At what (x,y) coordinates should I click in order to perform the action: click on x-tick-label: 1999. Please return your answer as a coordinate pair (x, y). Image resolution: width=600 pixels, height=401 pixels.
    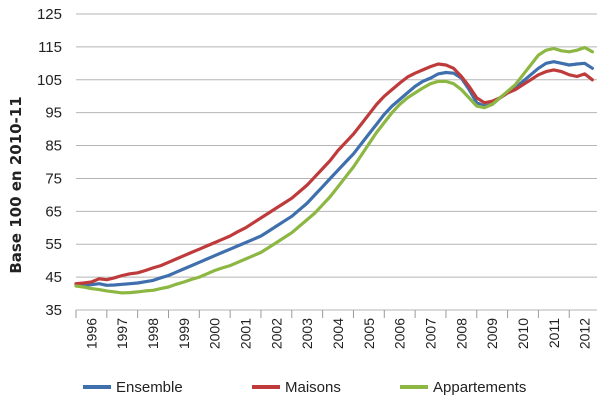
    Looking at the image, I should click on (184, 333).